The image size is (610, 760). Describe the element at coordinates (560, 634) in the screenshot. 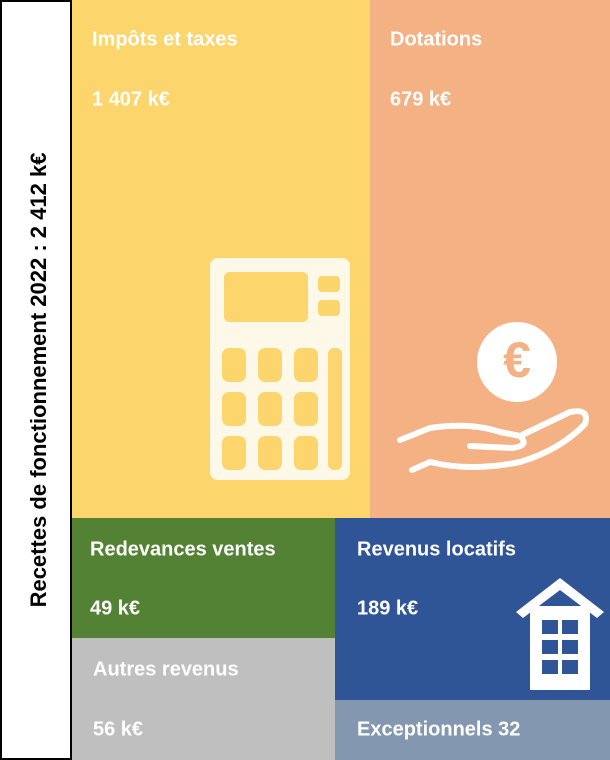

I see `building-icon` at that location.